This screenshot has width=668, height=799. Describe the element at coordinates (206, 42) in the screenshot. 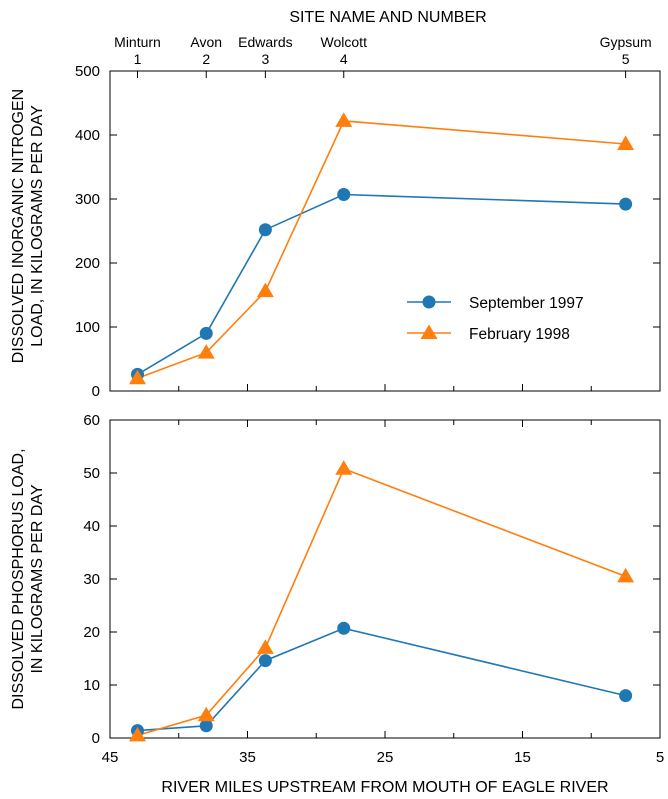

I see `site-name-label: Avon` at that location.